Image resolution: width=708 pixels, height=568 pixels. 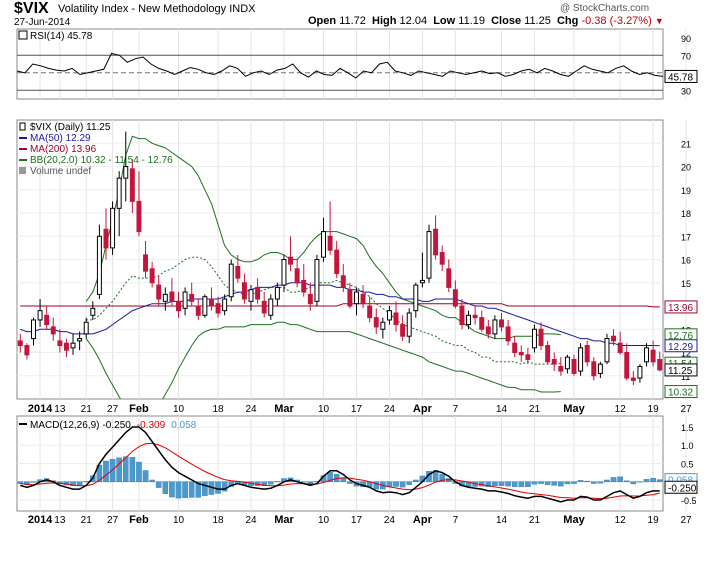 I want to click on price-tag-2: 12.29, so click(x=680, y=347).